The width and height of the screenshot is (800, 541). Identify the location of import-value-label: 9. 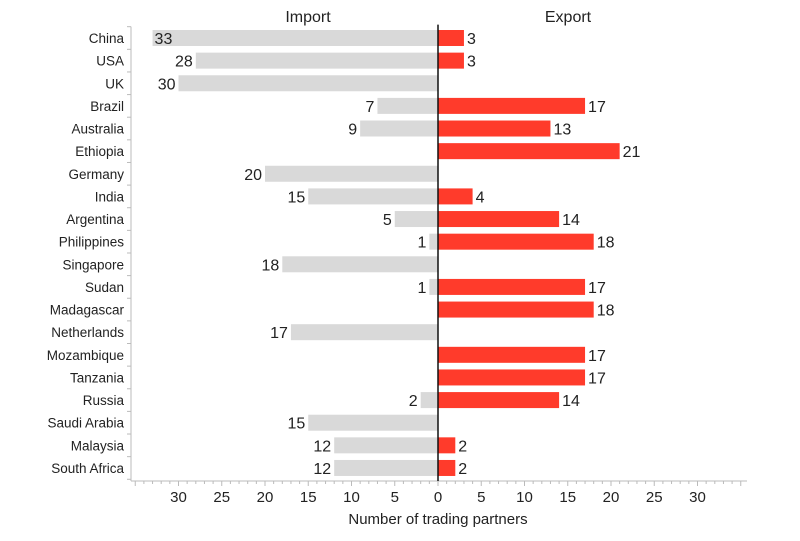
(352, 130).